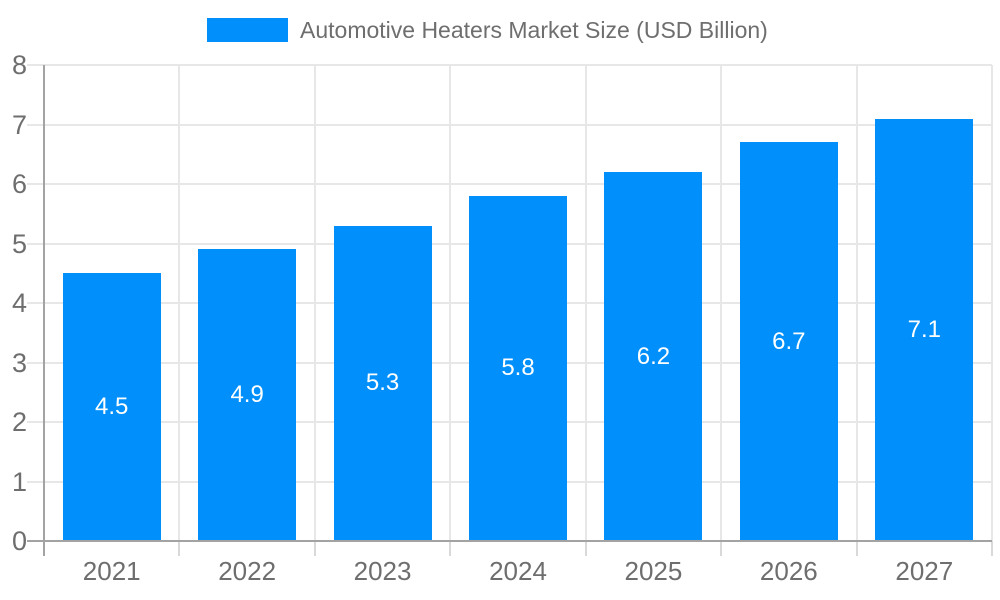 The height and width of the screenshot is (600, 1000). What do you see at coordinates (924, 571) in the screenshot?
I see `x-tick-label: 2027` at bounding box center [924, 571].